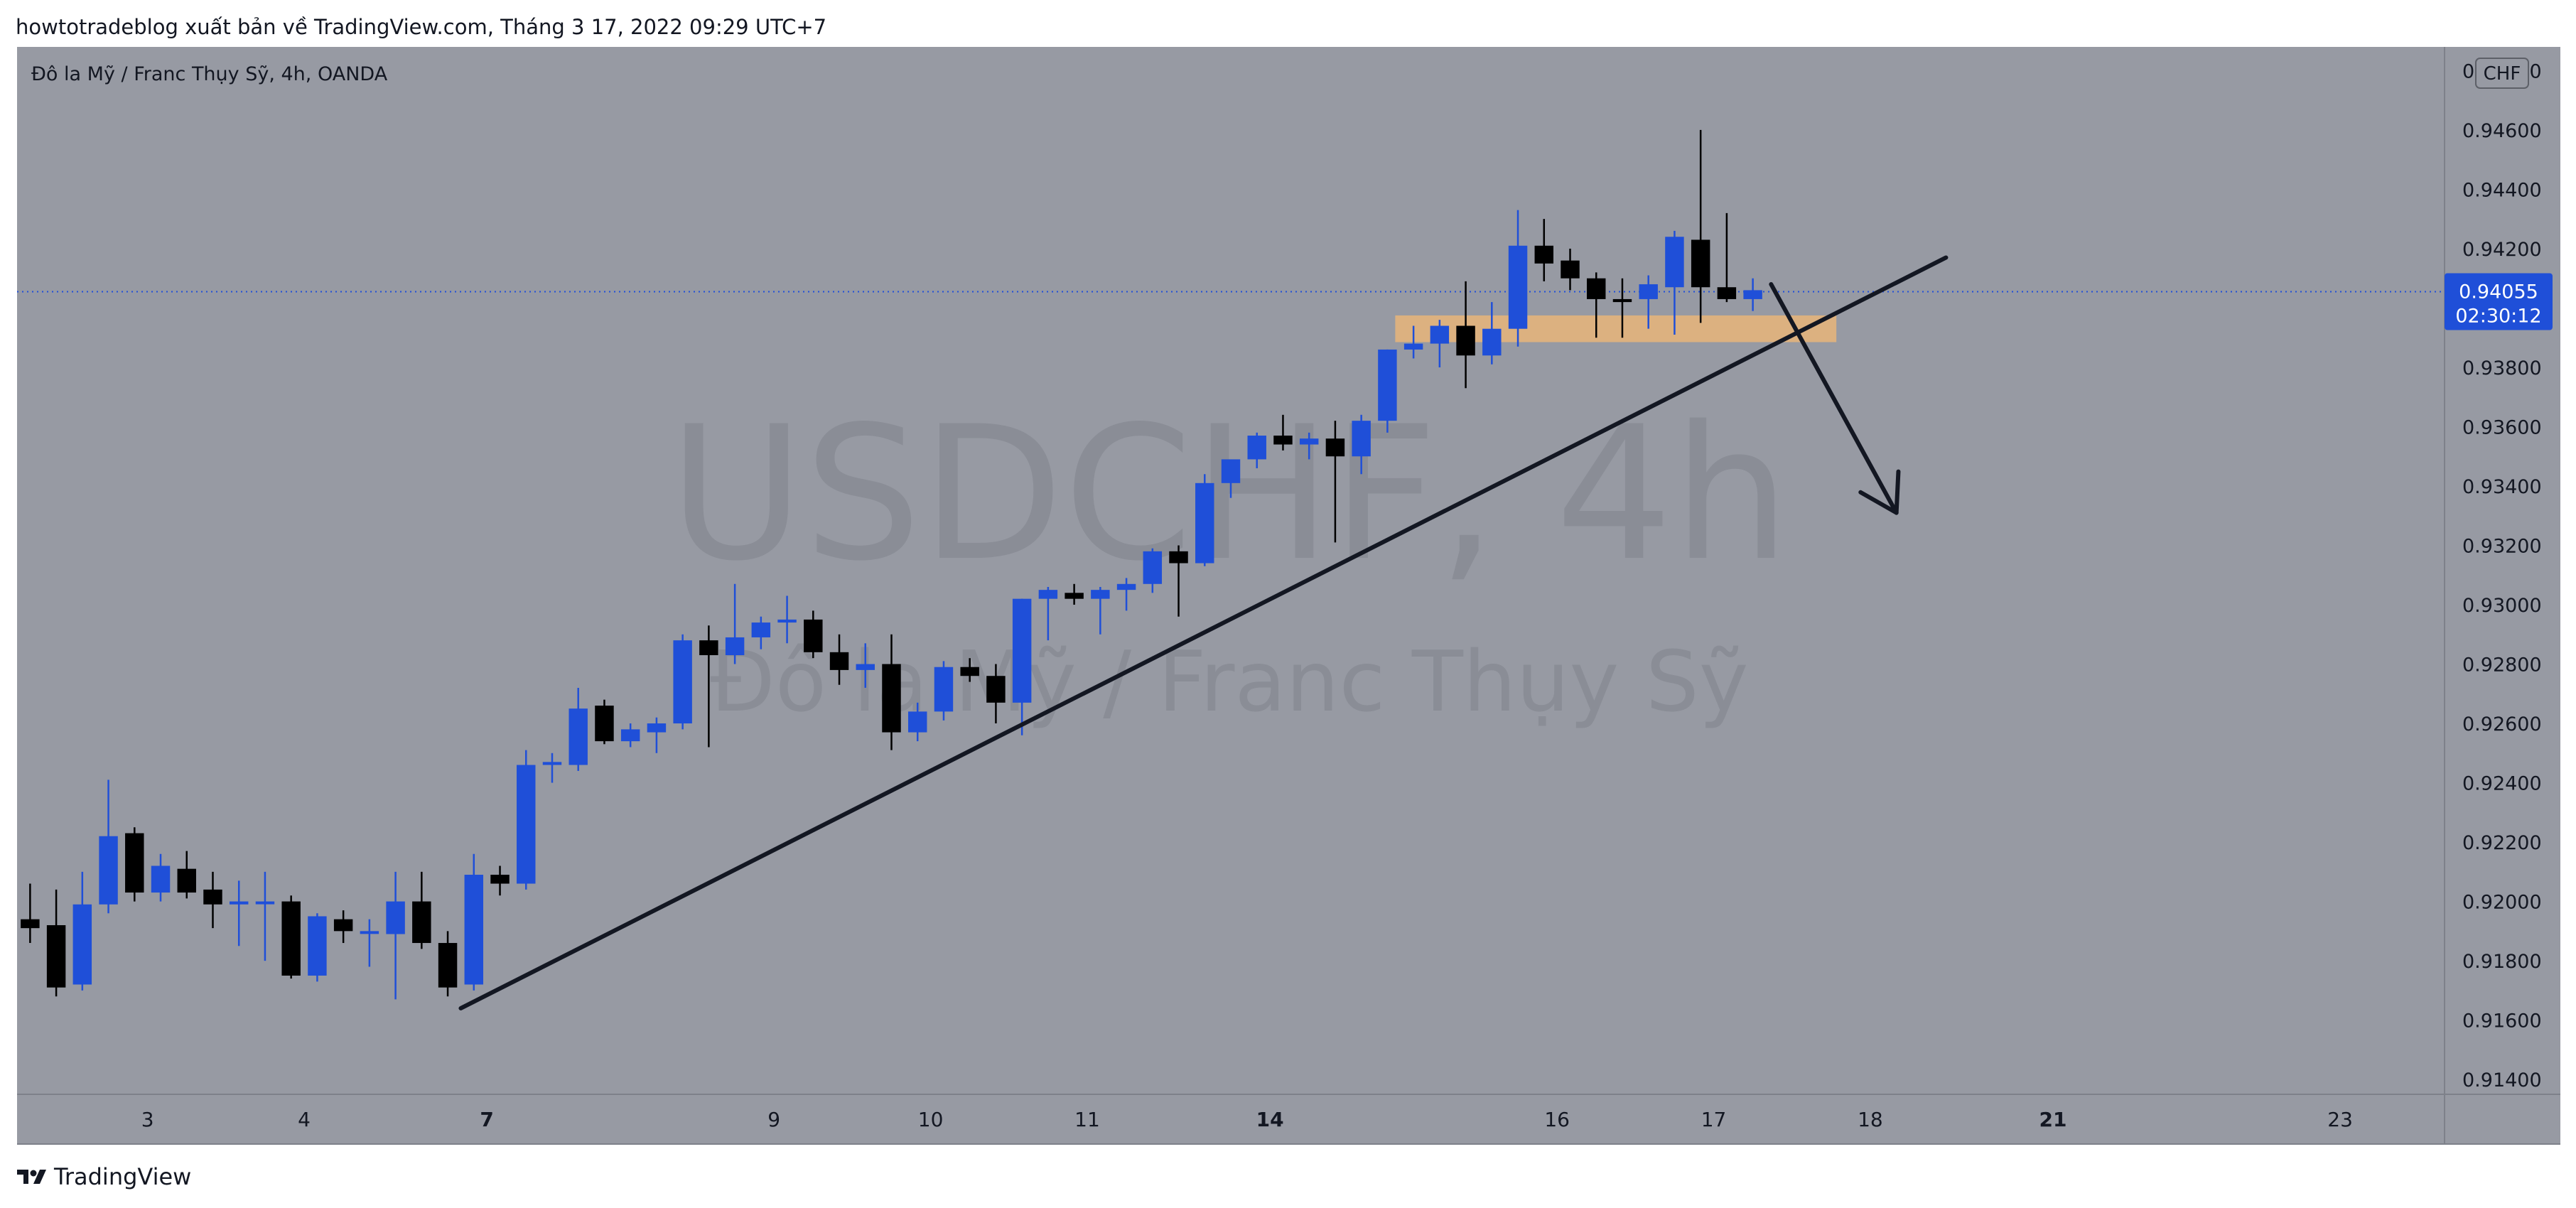 This screenshot has height=1208, width=2576. Describe the element at coordinates (2502, 368) in the screenshot. I see `price-tick-label: 0.93800` at that location.